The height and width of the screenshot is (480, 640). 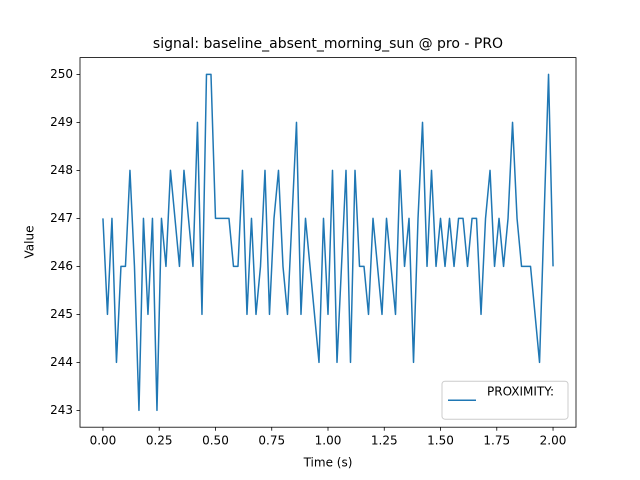 What do you see at coordinates (384, 441) in the screenshot?
I see `x-tick-label: 1.25` at bounding box center [384, 441].